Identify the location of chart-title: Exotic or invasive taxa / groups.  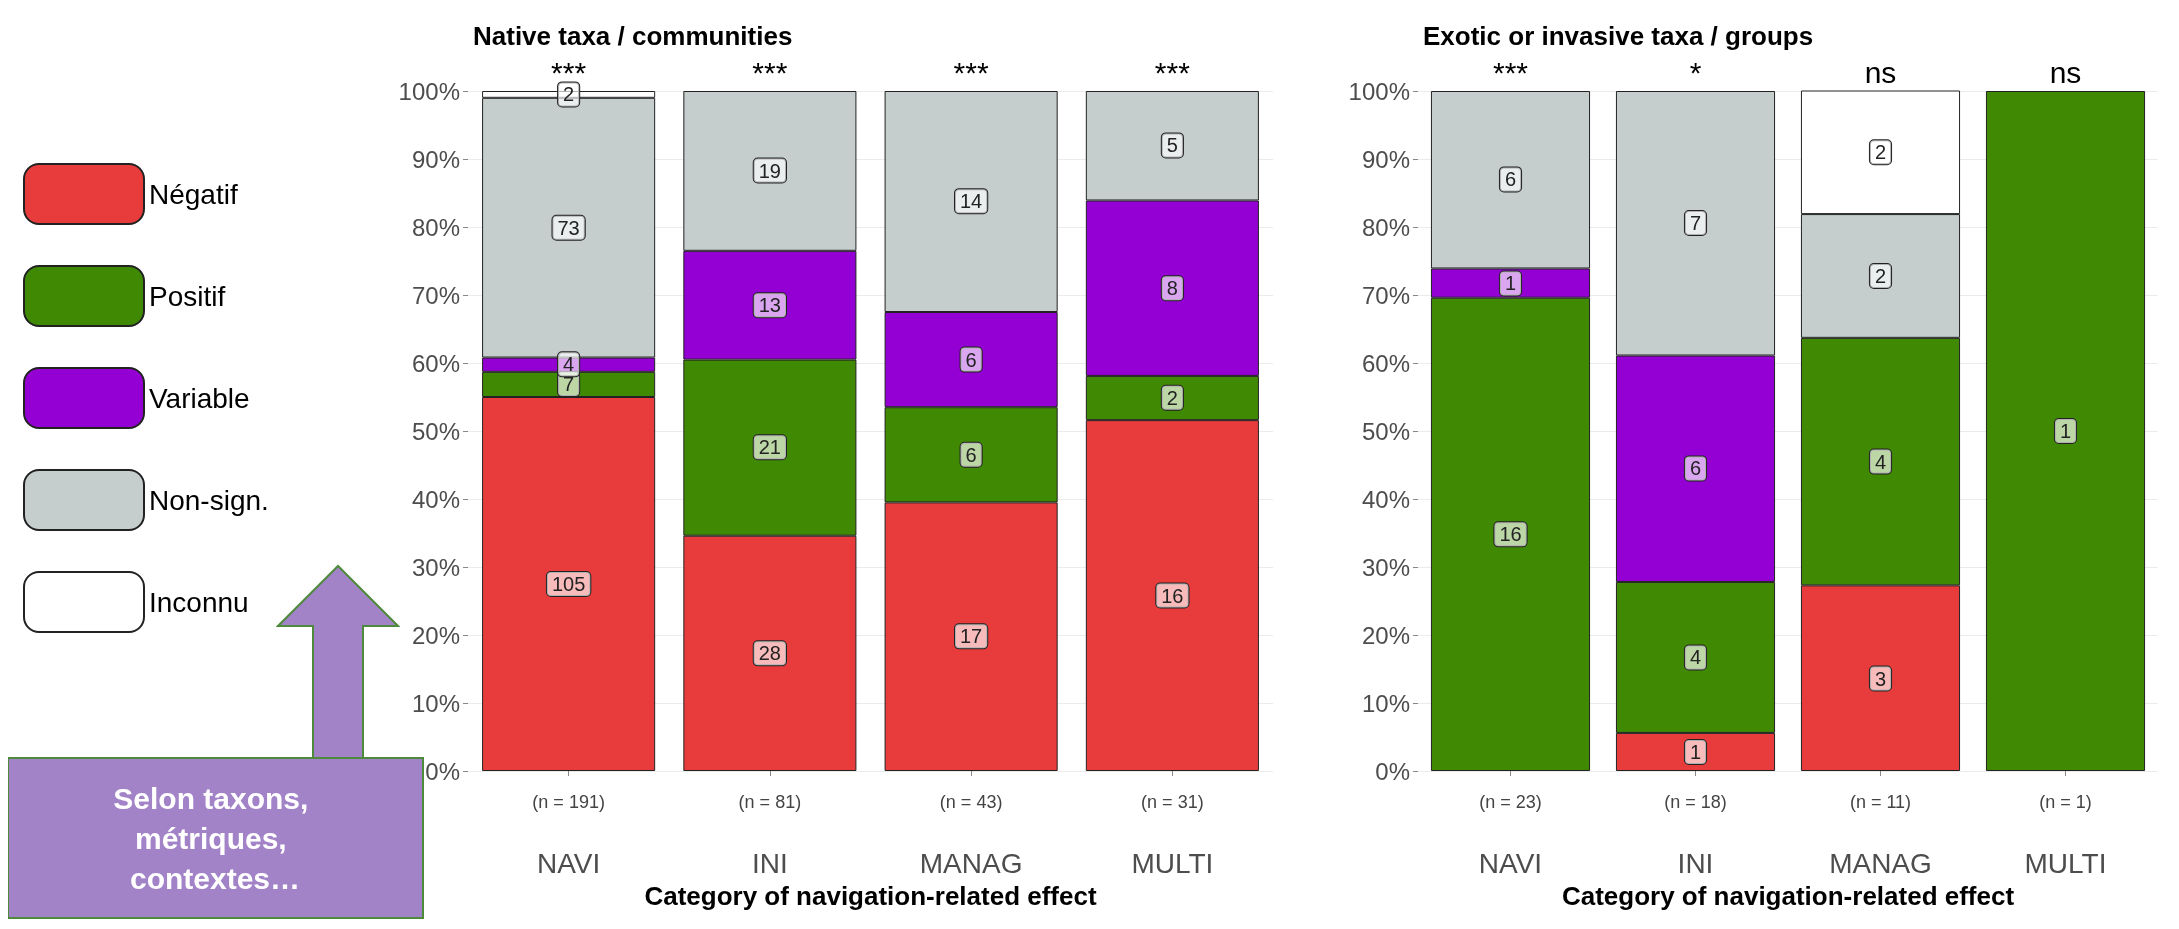
(1618, 36).